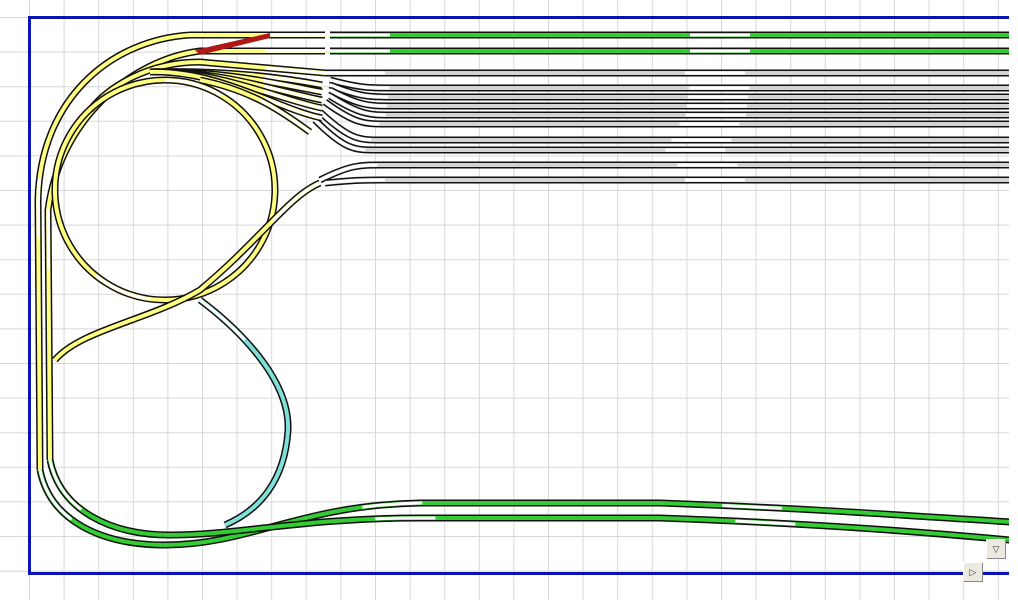 The width and height of the screenshot is (1018, 600). What do you see at coordinates (232, 44) in the screenshot?
I see `crossover-highlight` at bounding box center [232, 44].